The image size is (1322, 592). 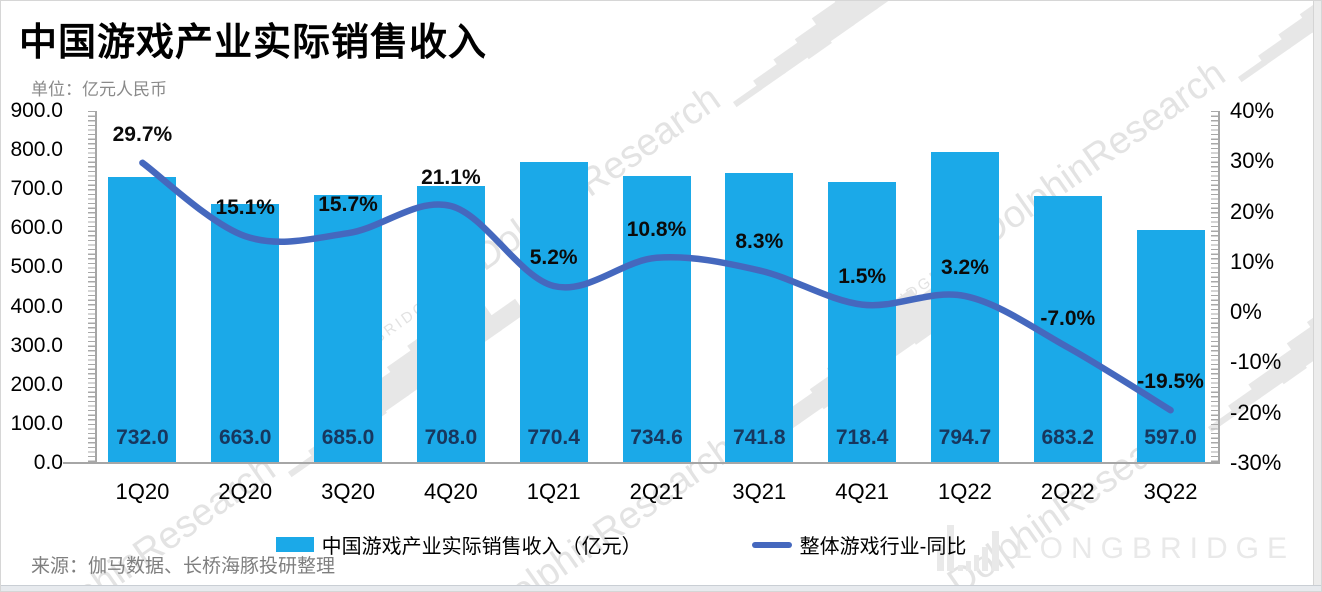 What do you see at coordinates (759, 242) in the screenshot?
I see `yoy-value-label: 8.3%` at bounding box center [759, 242].